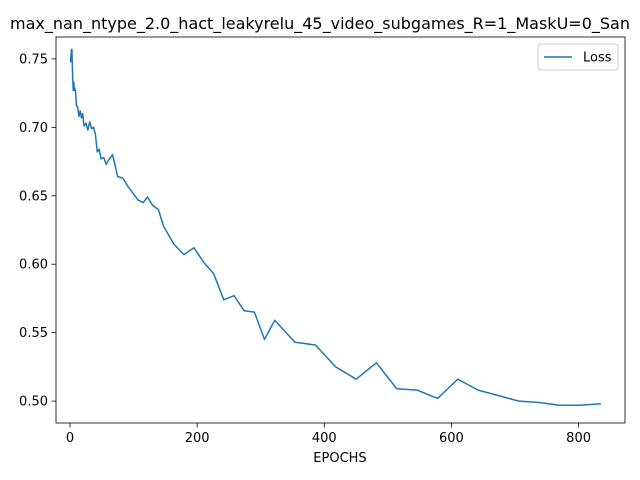 This screenshot has height=480, width=640. What do you see at coordinates (33, 402) in the screenshot?
I see `y-tick-label: 0.50` at bounding box center [33, 402].